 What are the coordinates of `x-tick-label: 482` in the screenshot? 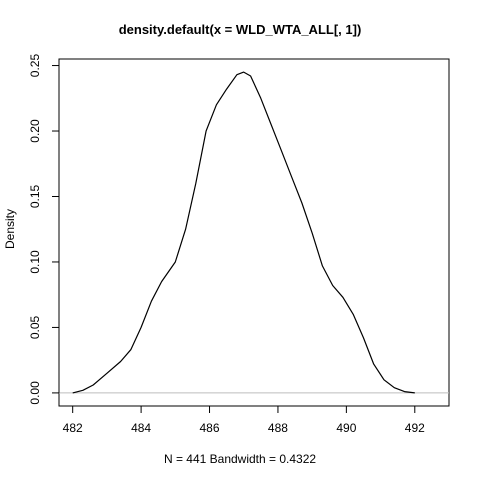 It's located at (73, 428).